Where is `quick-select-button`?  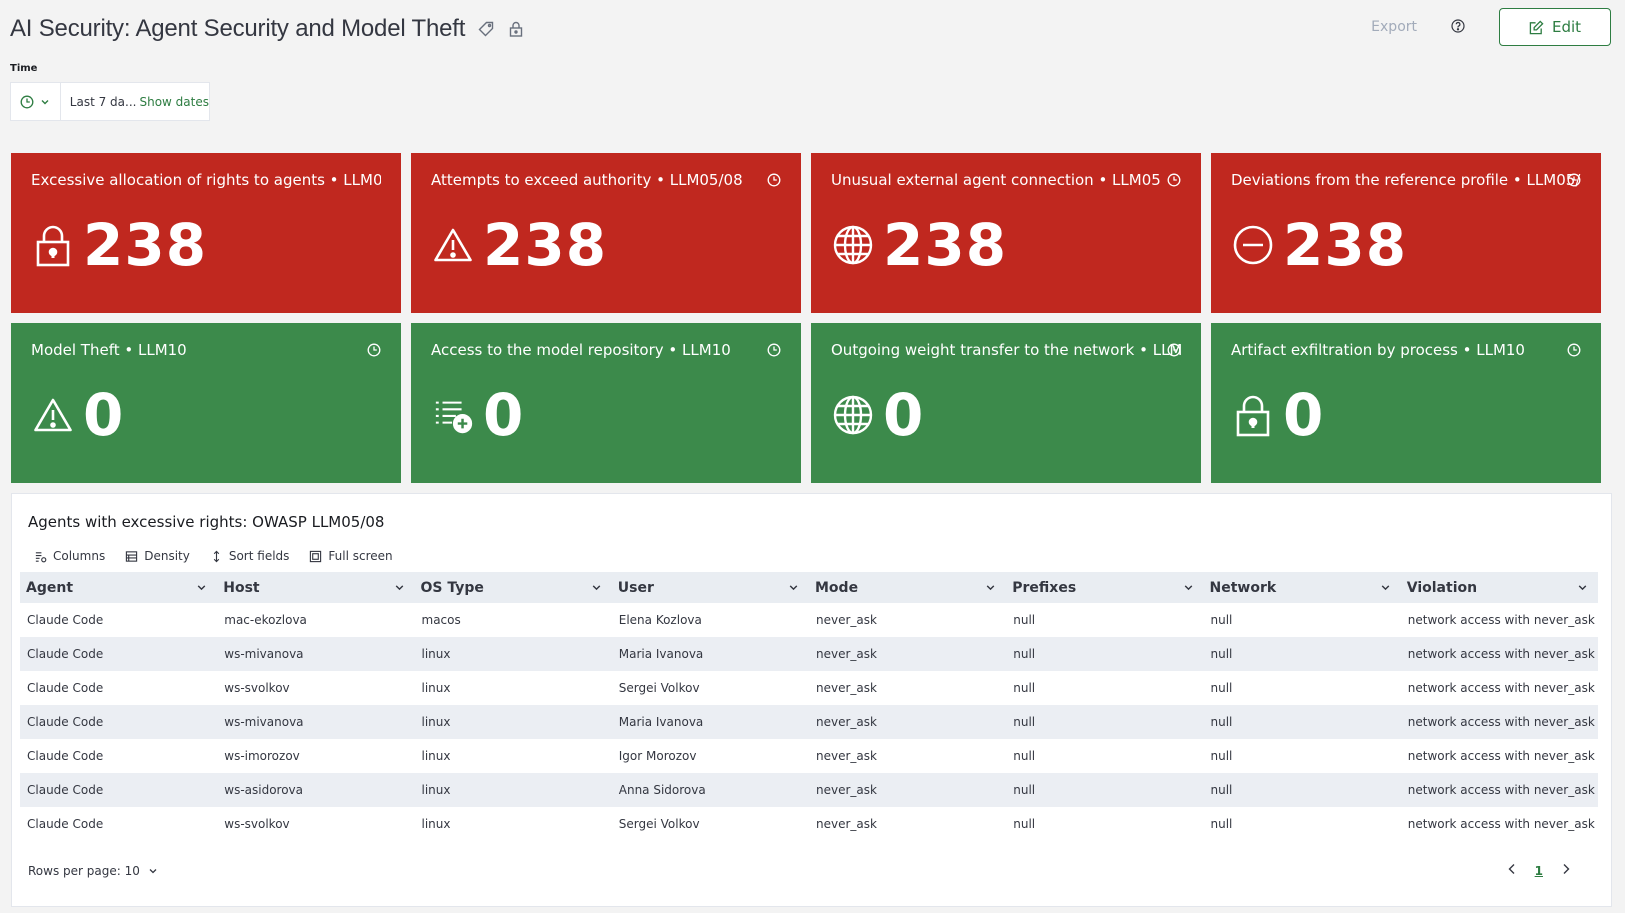
quick-select-button is located at coordinates (36, 101).